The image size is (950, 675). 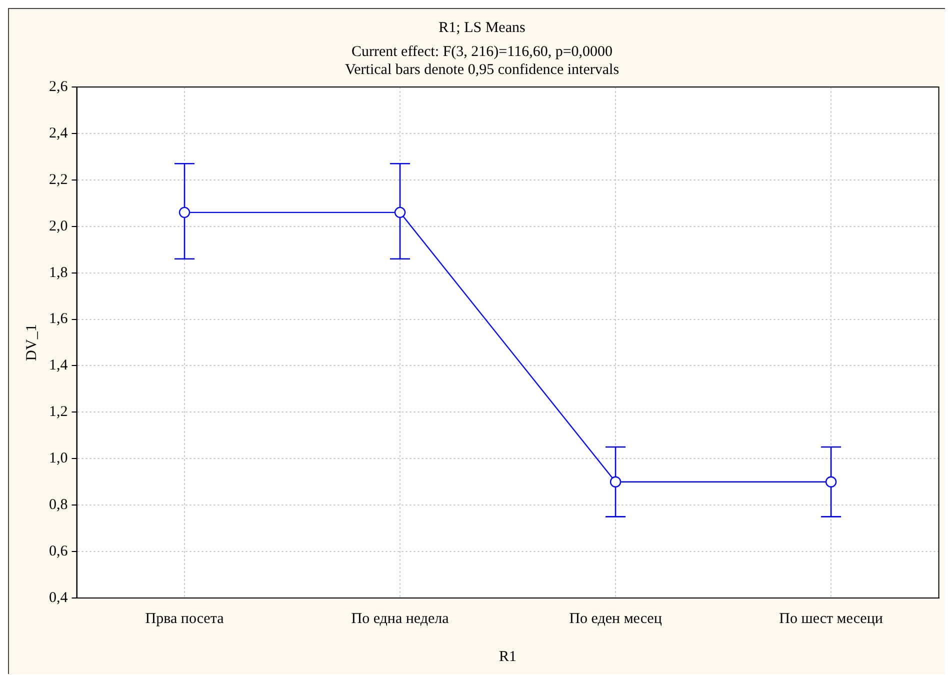 What do you see at coordinates (58, 319) in the screenshot?
I see `y-tick-label: 1,6` at bounding box center [58, 319].